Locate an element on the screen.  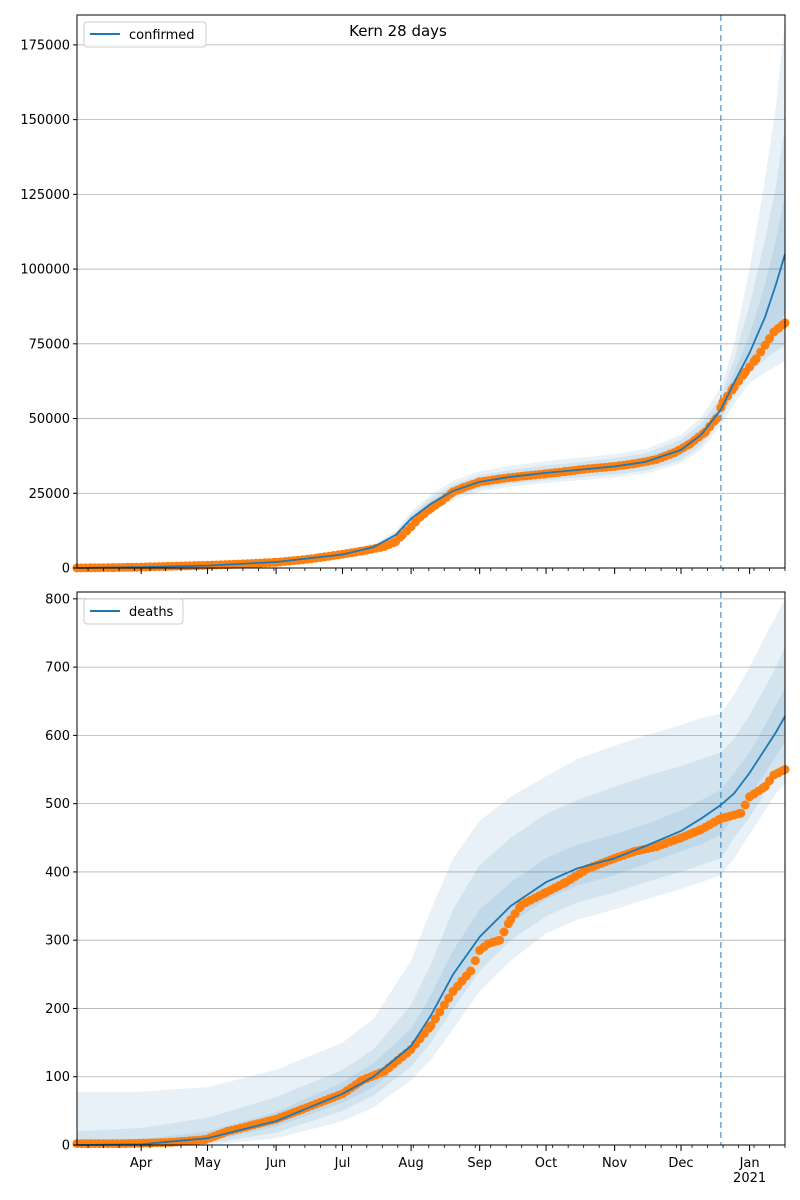
x-tick-label: Sep is located at coordinates (479, 1163).